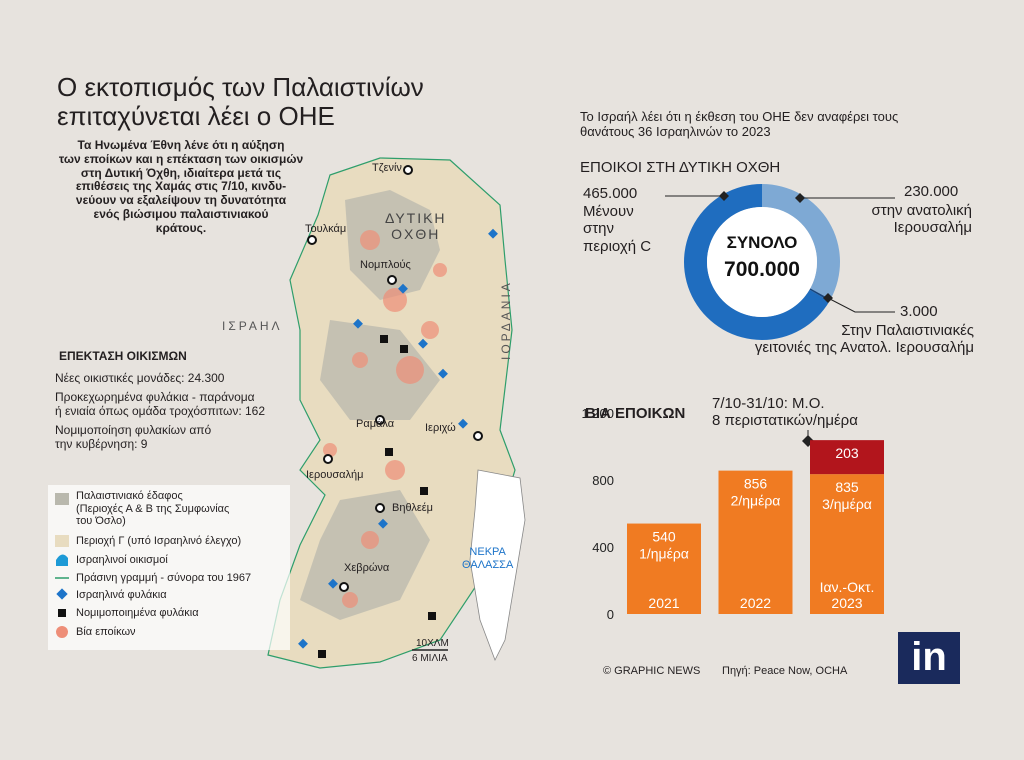 Image resolution: width=1024 pixels, height=760 pixels. Describe the element at coordinates (140, 378) in the screenshot. I see `expansion-item: Νέες οικιστικές μονάδες: 24.300` at that location.